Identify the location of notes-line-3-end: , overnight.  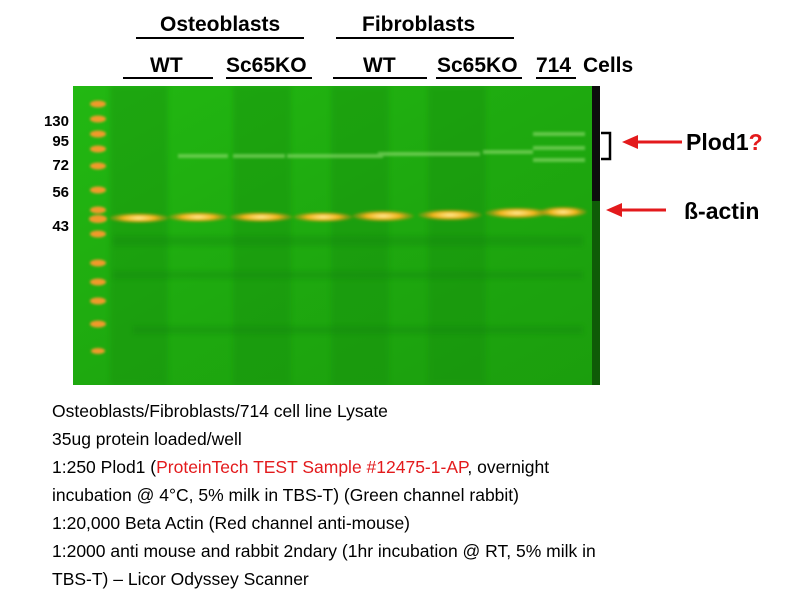
(508, 467).